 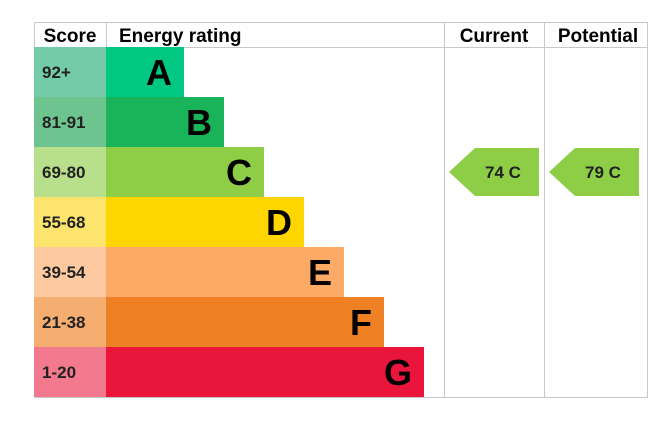 What do you see at coordinates (494, 36) in the screenshot?
I see `header-current: Current` at bounding box center [494, 36].